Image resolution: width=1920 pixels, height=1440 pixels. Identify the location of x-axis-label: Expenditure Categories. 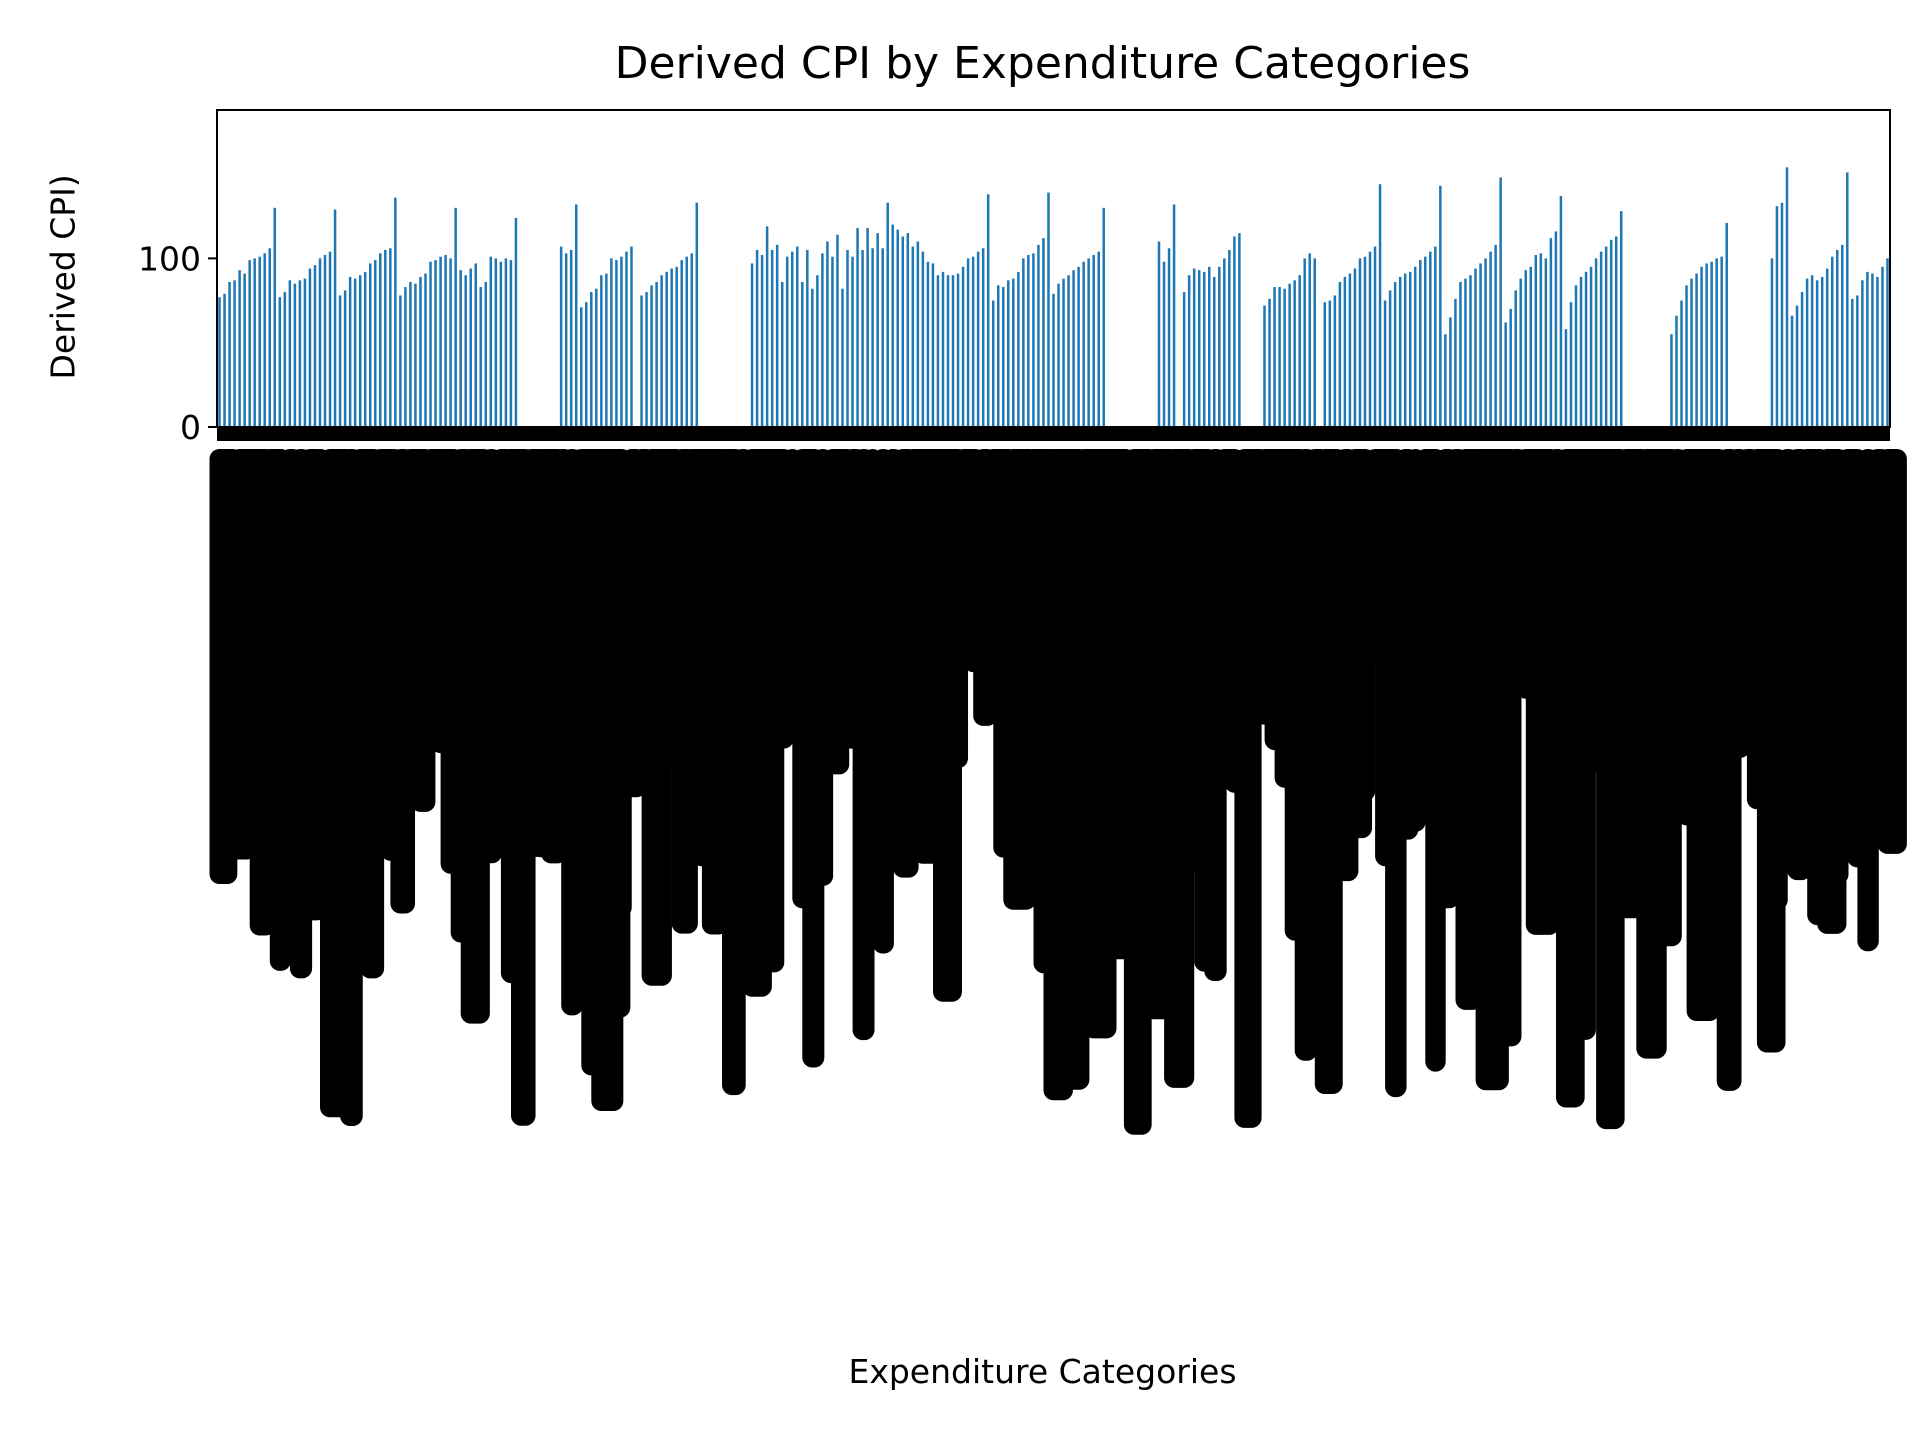
(1042, 1371).